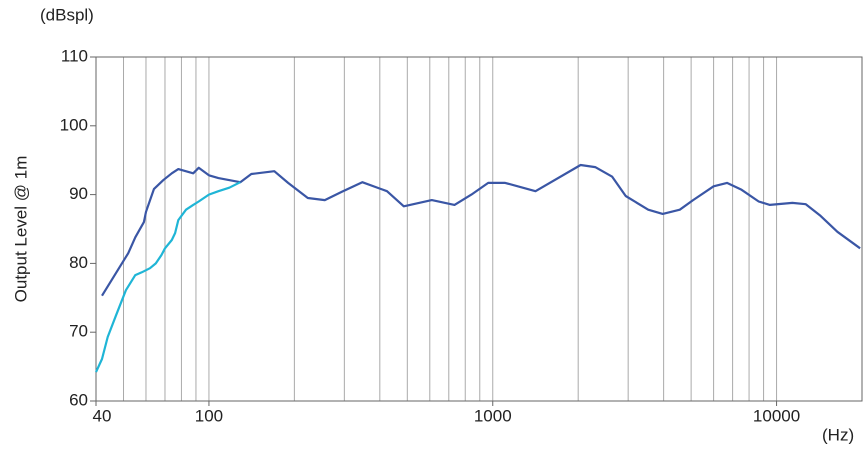  I want to click on y-tick-label: 70, so click(78, 331).